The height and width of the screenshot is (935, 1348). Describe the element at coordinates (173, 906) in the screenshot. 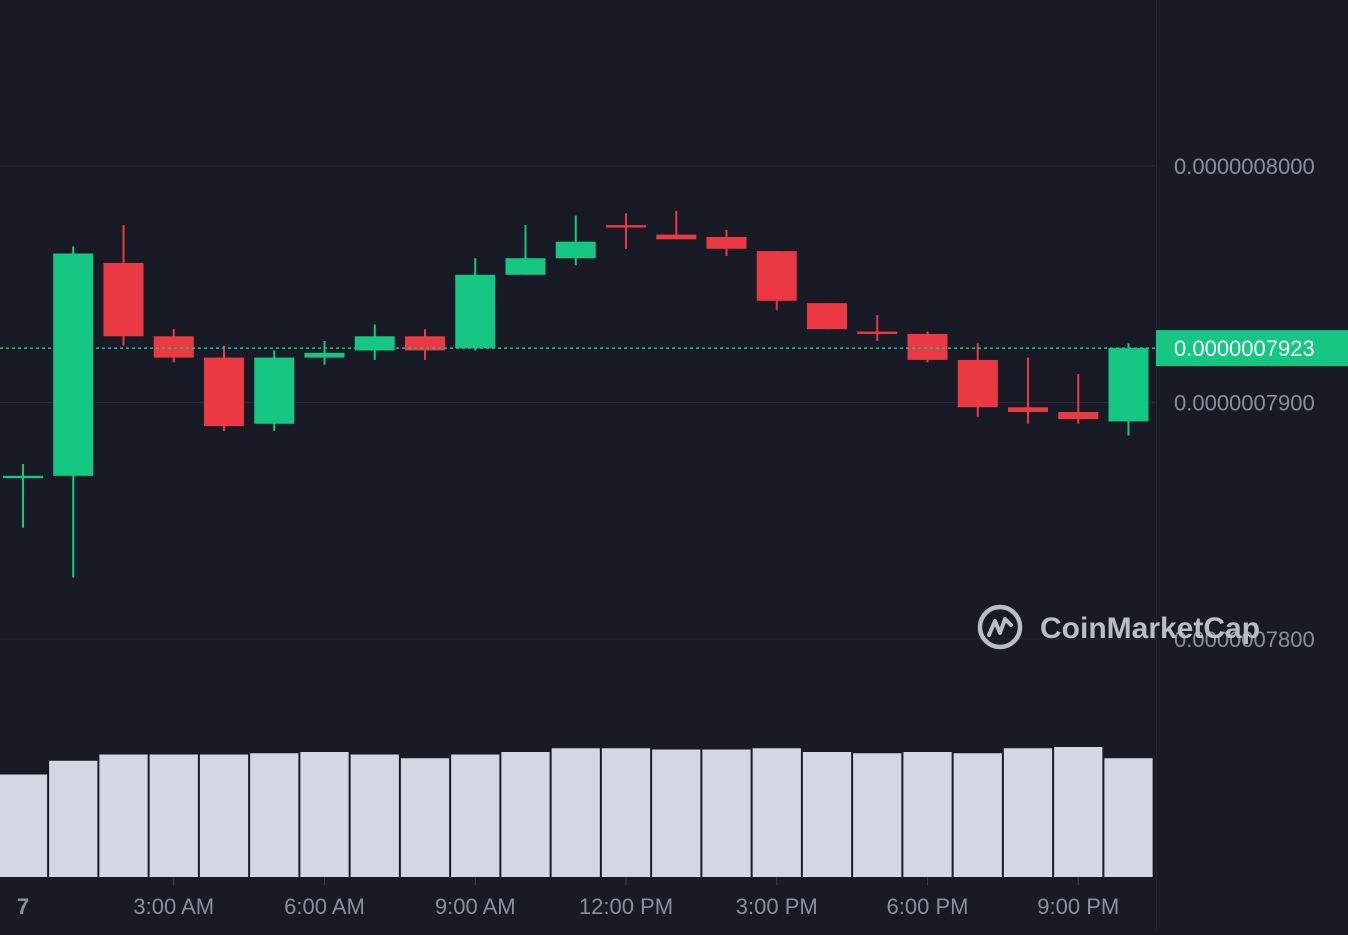

I see `time-axis-label: 3:00 AM` at that location.